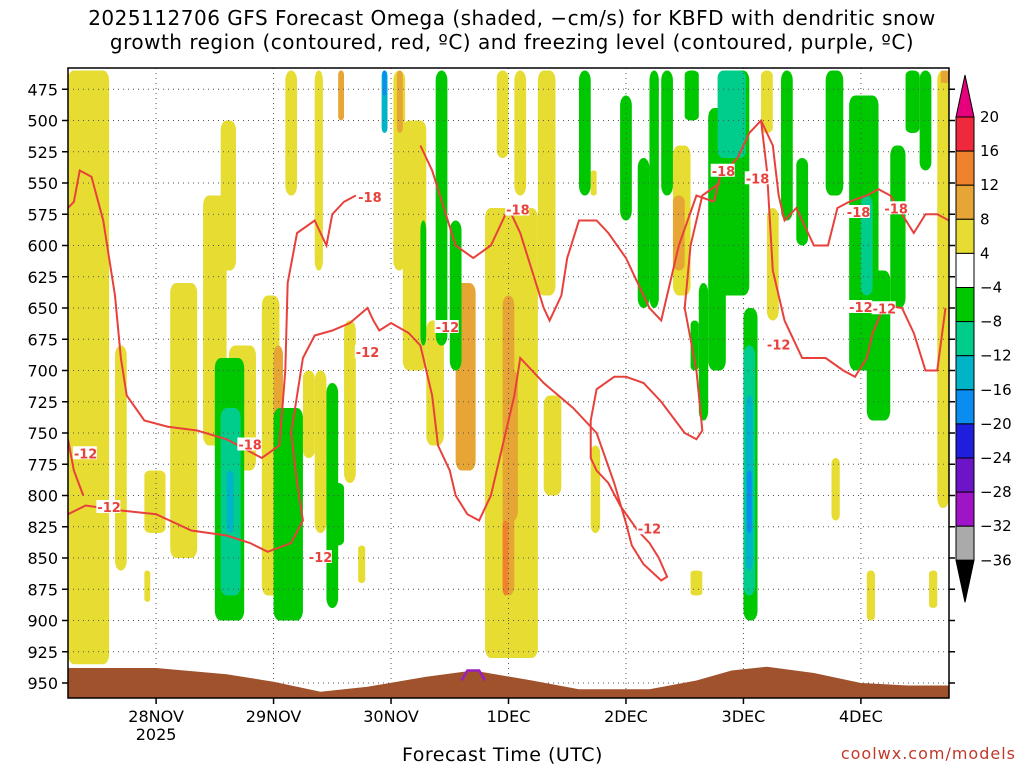 The width and height of the screenshot is (1024, 768). What do you see at coordinates (965, 96) in the screenshot?
I see `colorbar-over-triangle` at bounding box center [965, 96].